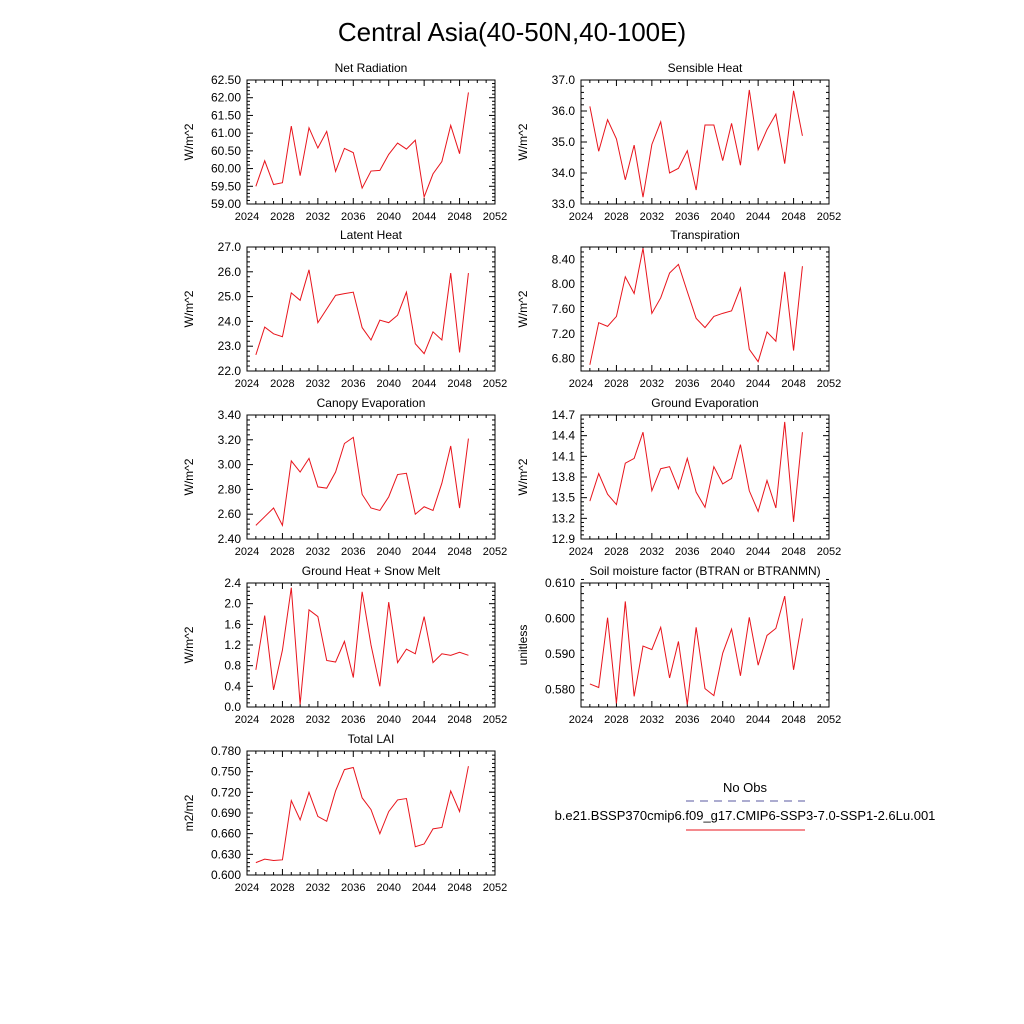  What do you see at coordinates (564, 518) in the screenshot?
I see `y-tick-label: 13.2` at bounding box center [564, 518].